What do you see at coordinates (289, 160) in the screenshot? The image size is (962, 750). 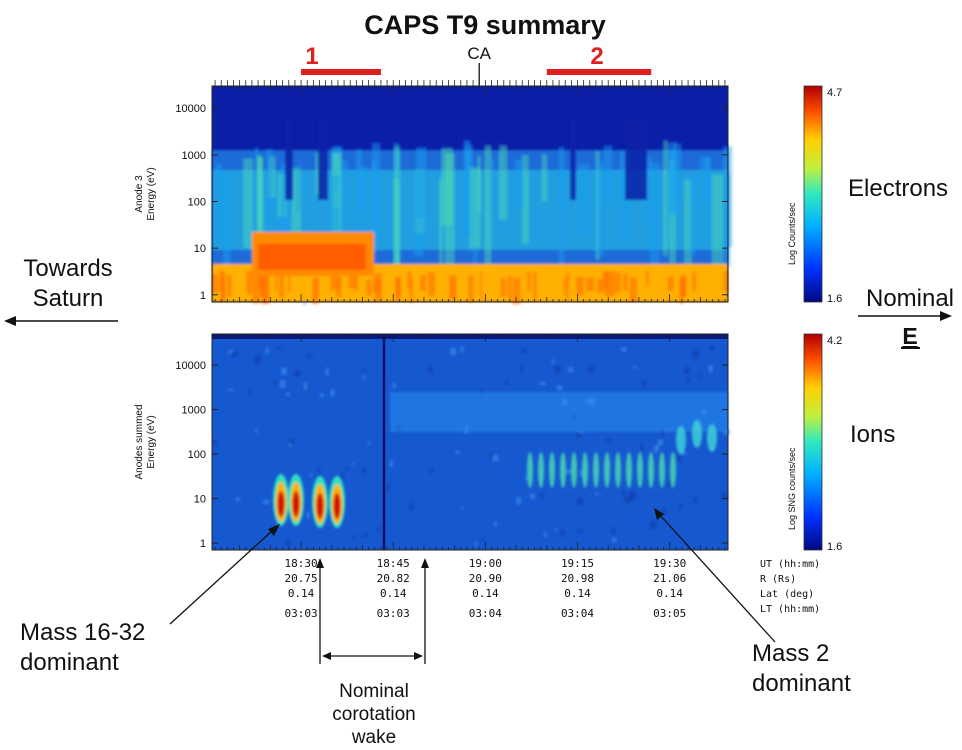 I see `electron-dropout` at bounding box center [289, 160].